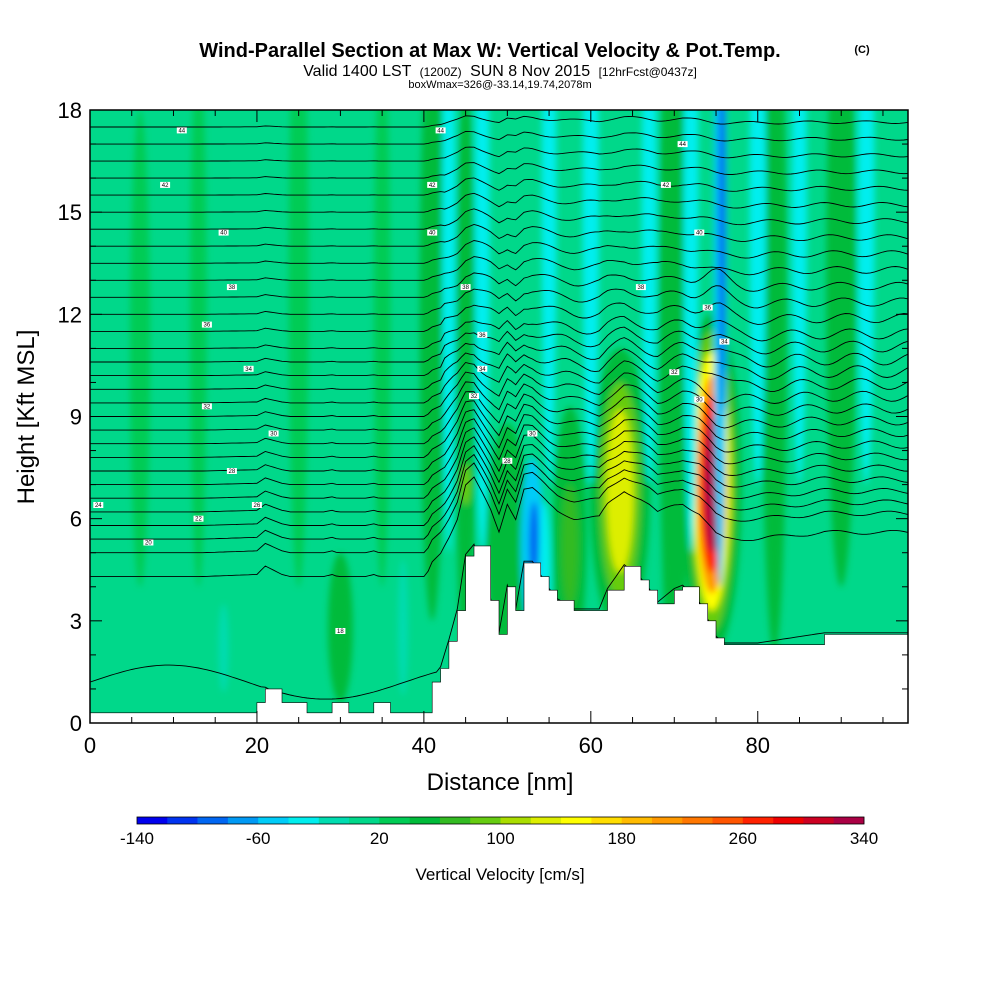  I want to click on colorbar, so click(500, 820).